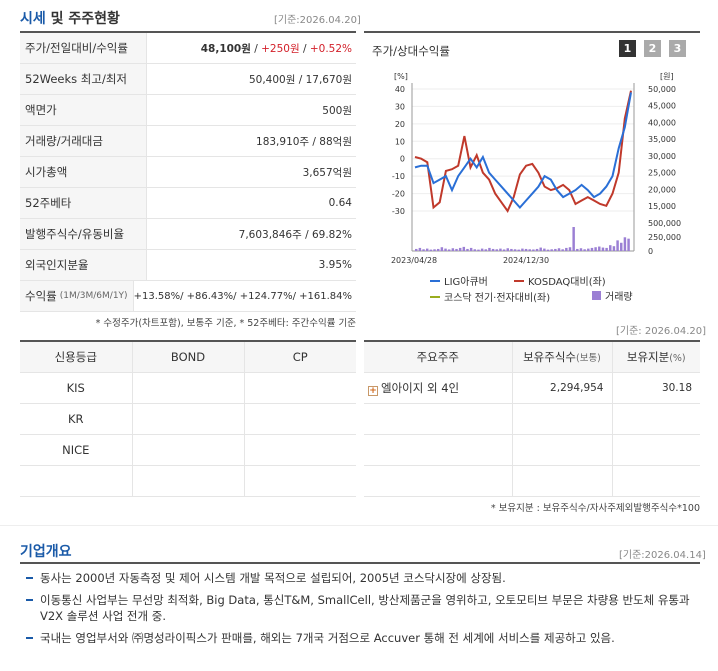  Describe the element at coordinates (295, 234) in the screenshot. I see `quote-value: 7,603,846주 / 69.82%` at that location.